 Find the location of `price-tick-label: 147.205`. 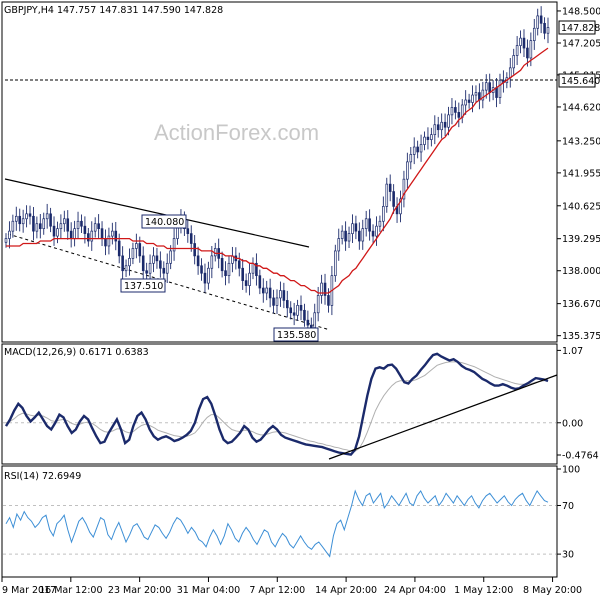

price-tick-label: 147.205 is located at coordinates (581, 43).